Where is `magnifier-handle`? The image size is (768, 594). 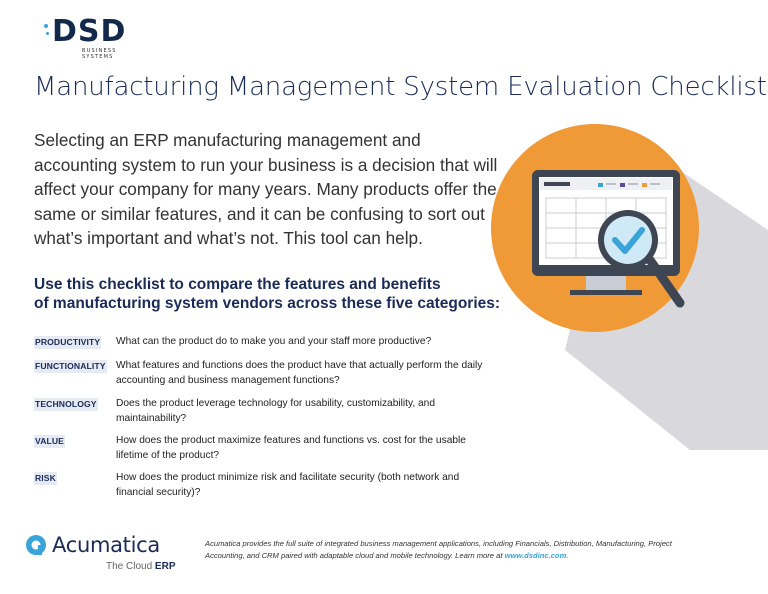
magnifier-handle is located at coordinates (665, 281).